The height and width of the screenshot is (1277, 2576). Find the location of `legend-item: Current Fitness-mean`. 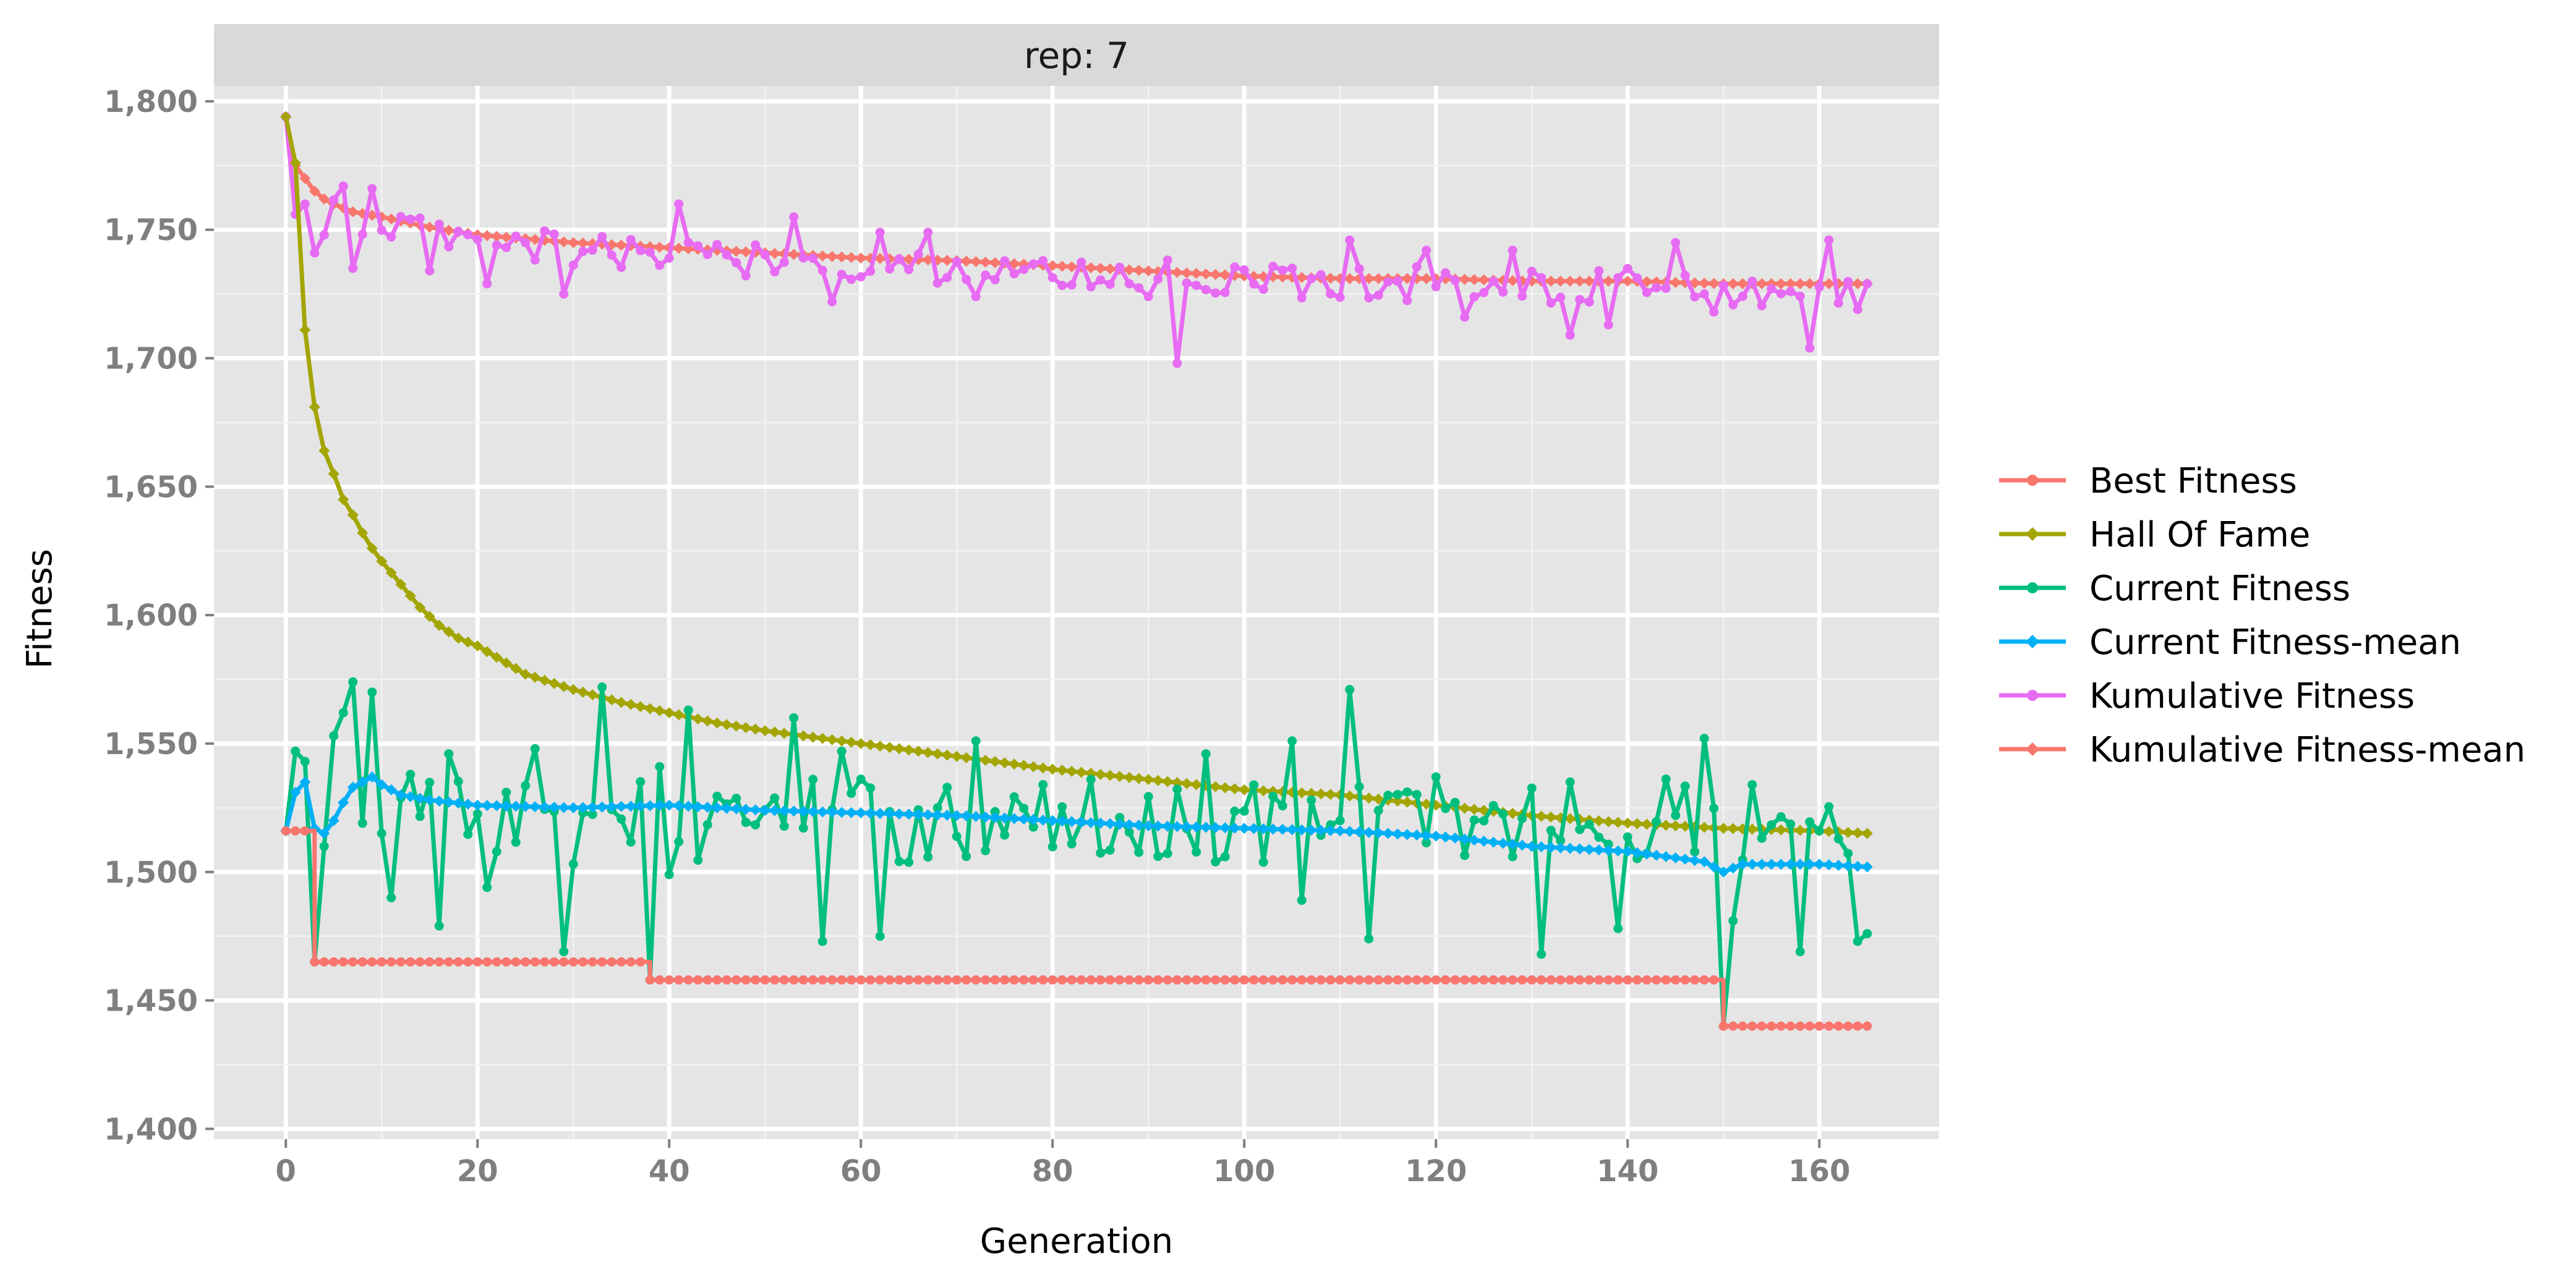

legend-item: Current Fitness-mean is located at coordinates (2230, 642).